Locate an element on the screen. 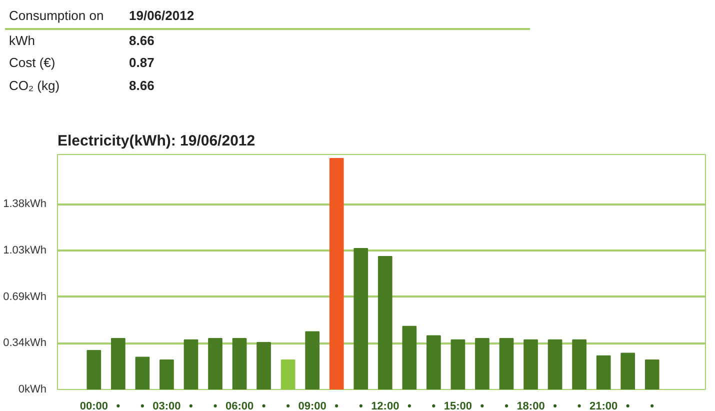 The height and width of the screenshot is (411, 715). y-tick-label: 0kWh is located at coordinates (32, 390).